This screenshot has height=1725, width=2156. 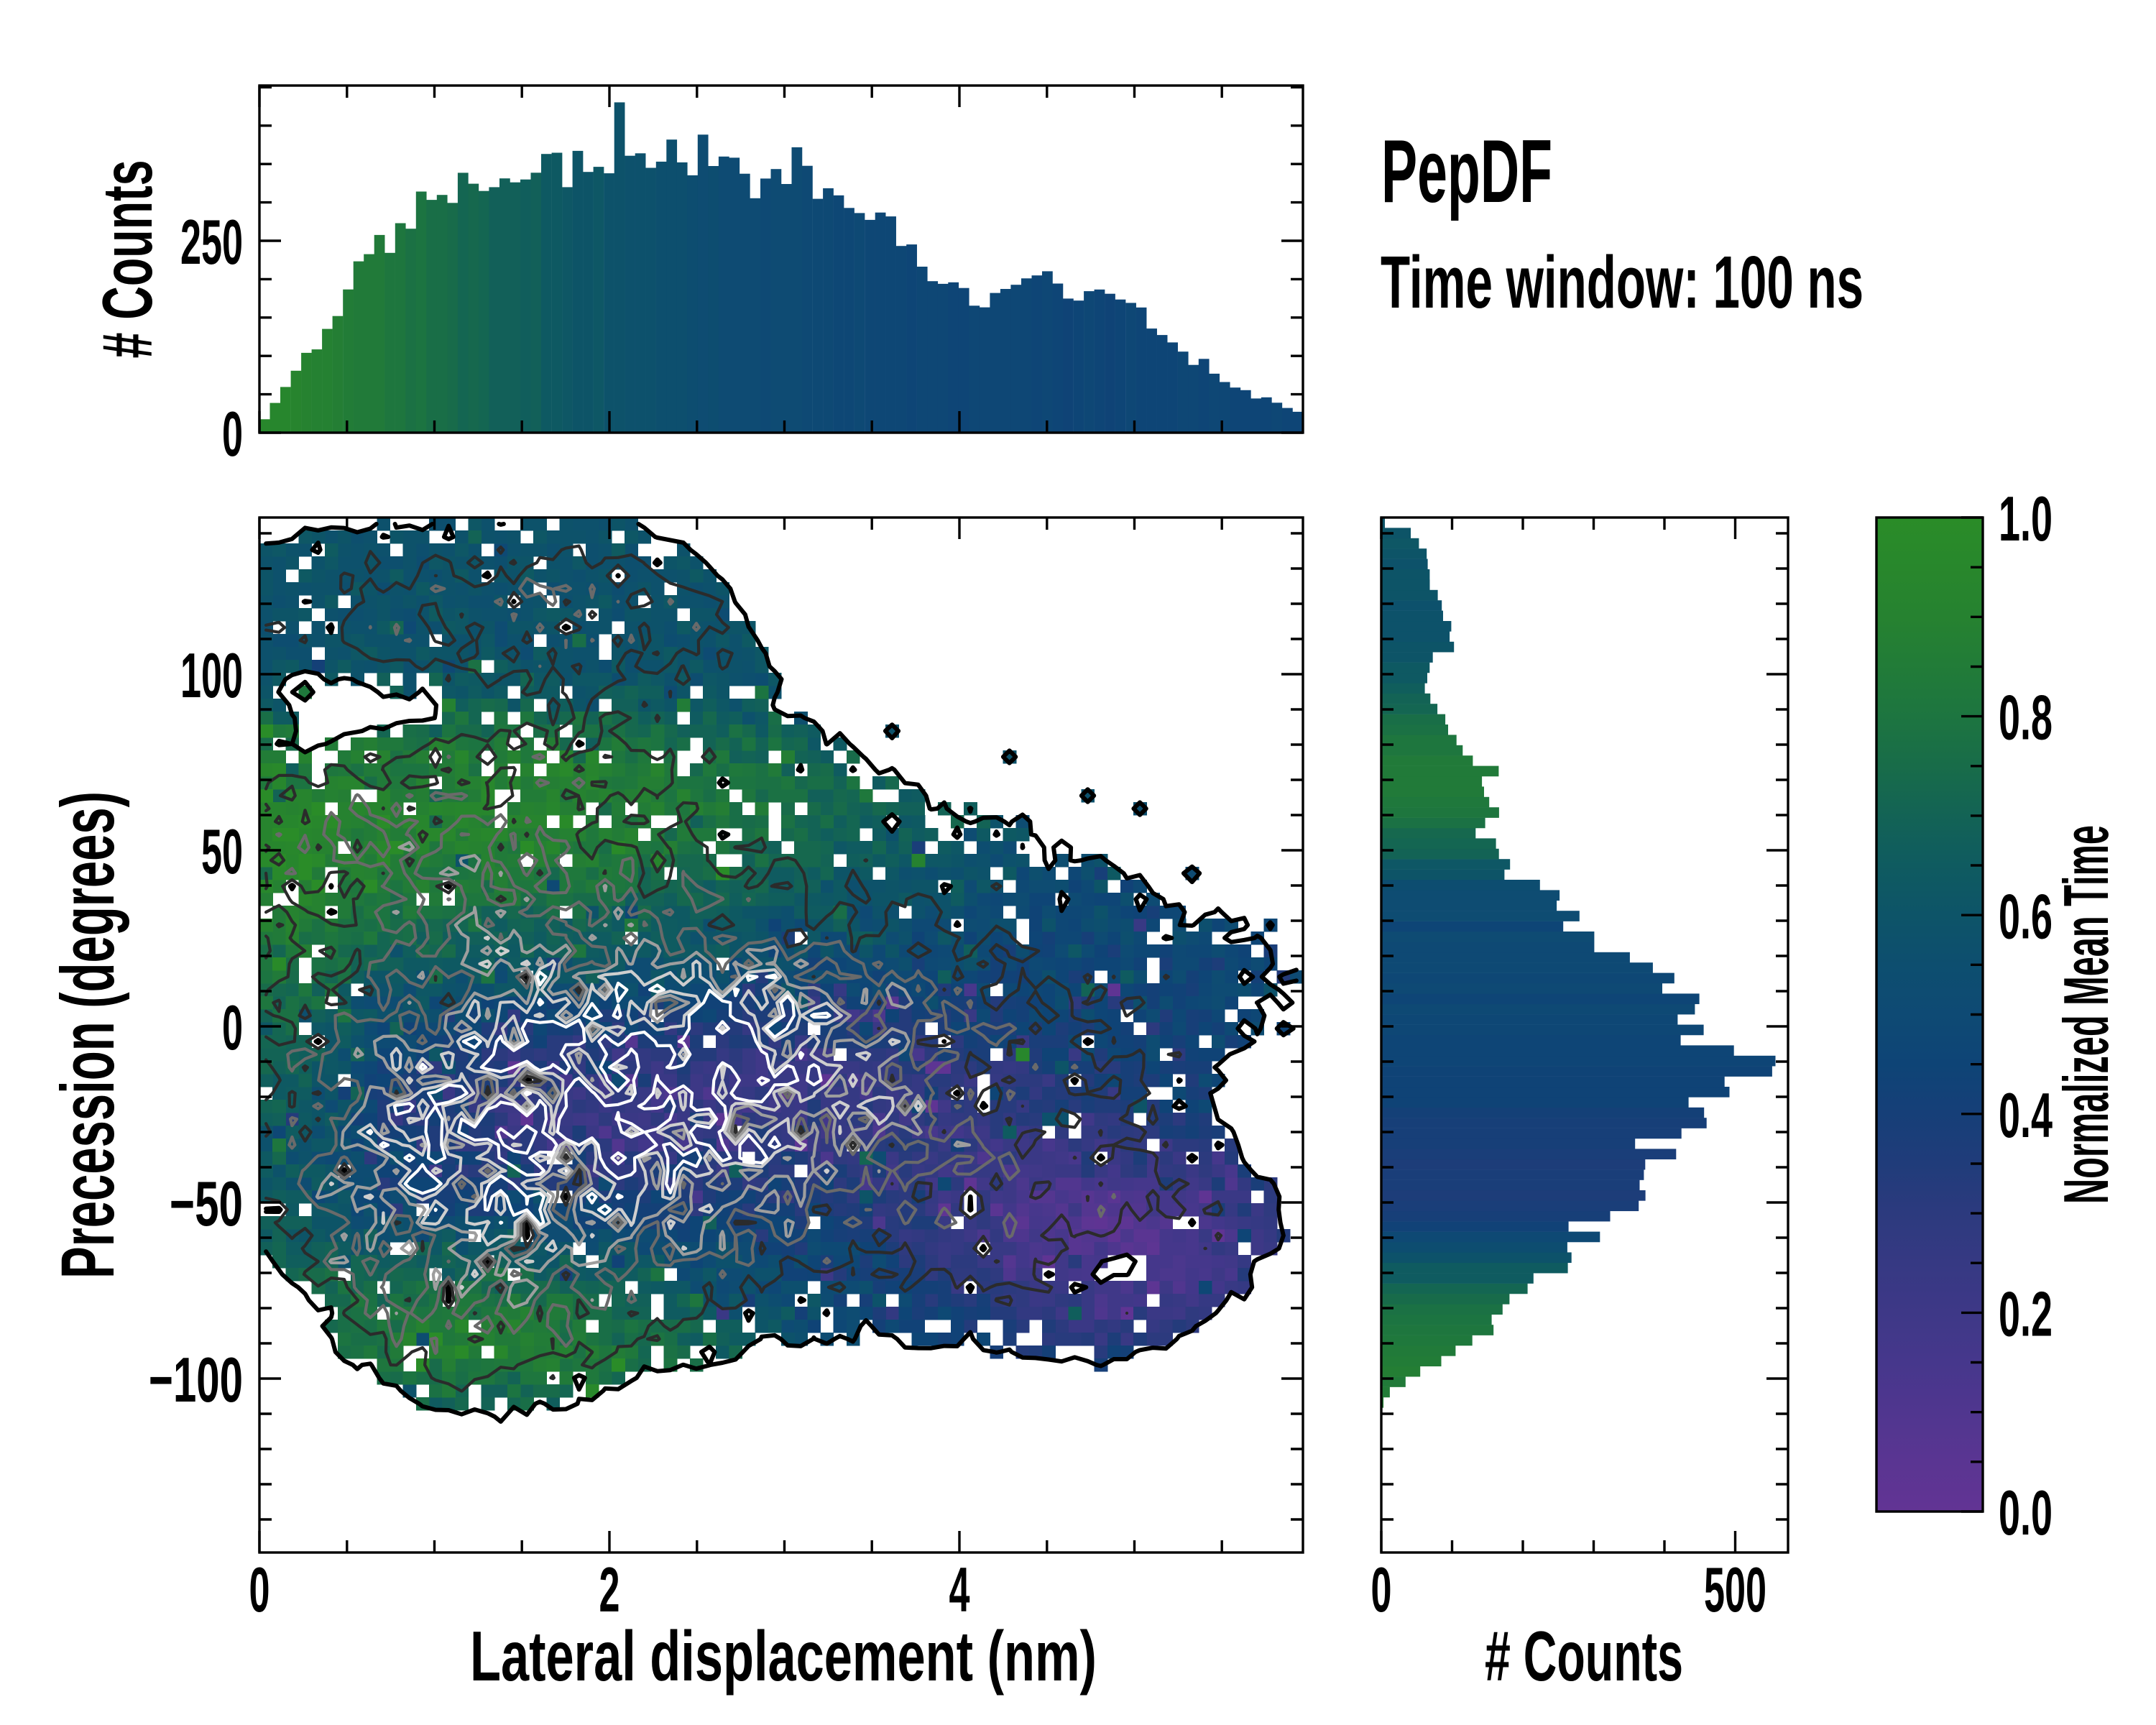 What do you see at coordinates (1735, 1589) in the screenshot?
I see `svg-text: 500` at bounding box center [1735, 1589].